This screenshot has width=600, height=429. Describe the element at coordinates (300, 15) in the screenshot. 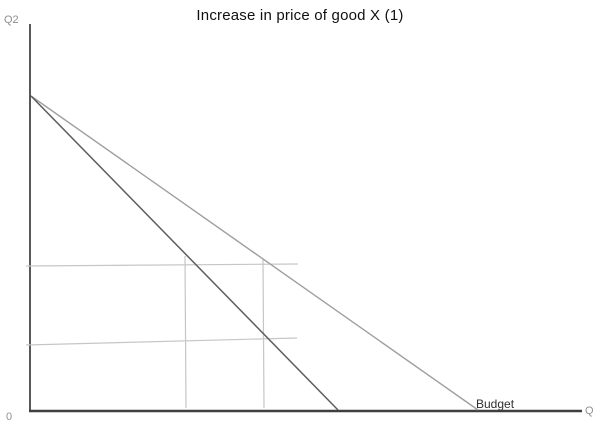

I see `chart-title: Increase in price of good X (1)` at that location.